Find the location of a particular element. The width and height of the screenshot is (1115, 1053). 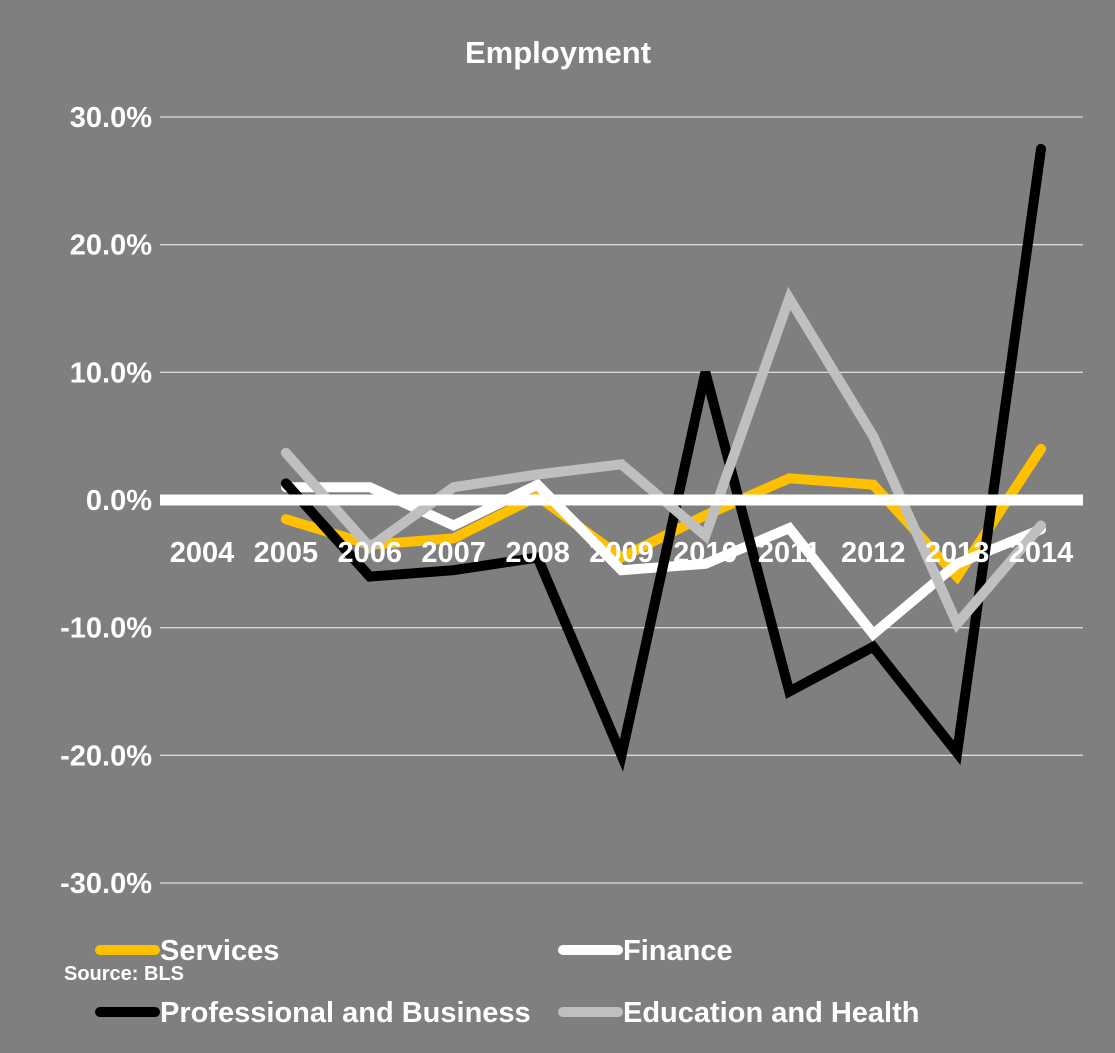

x-tick-label: 2014 is located at coordinates (1041, 553).